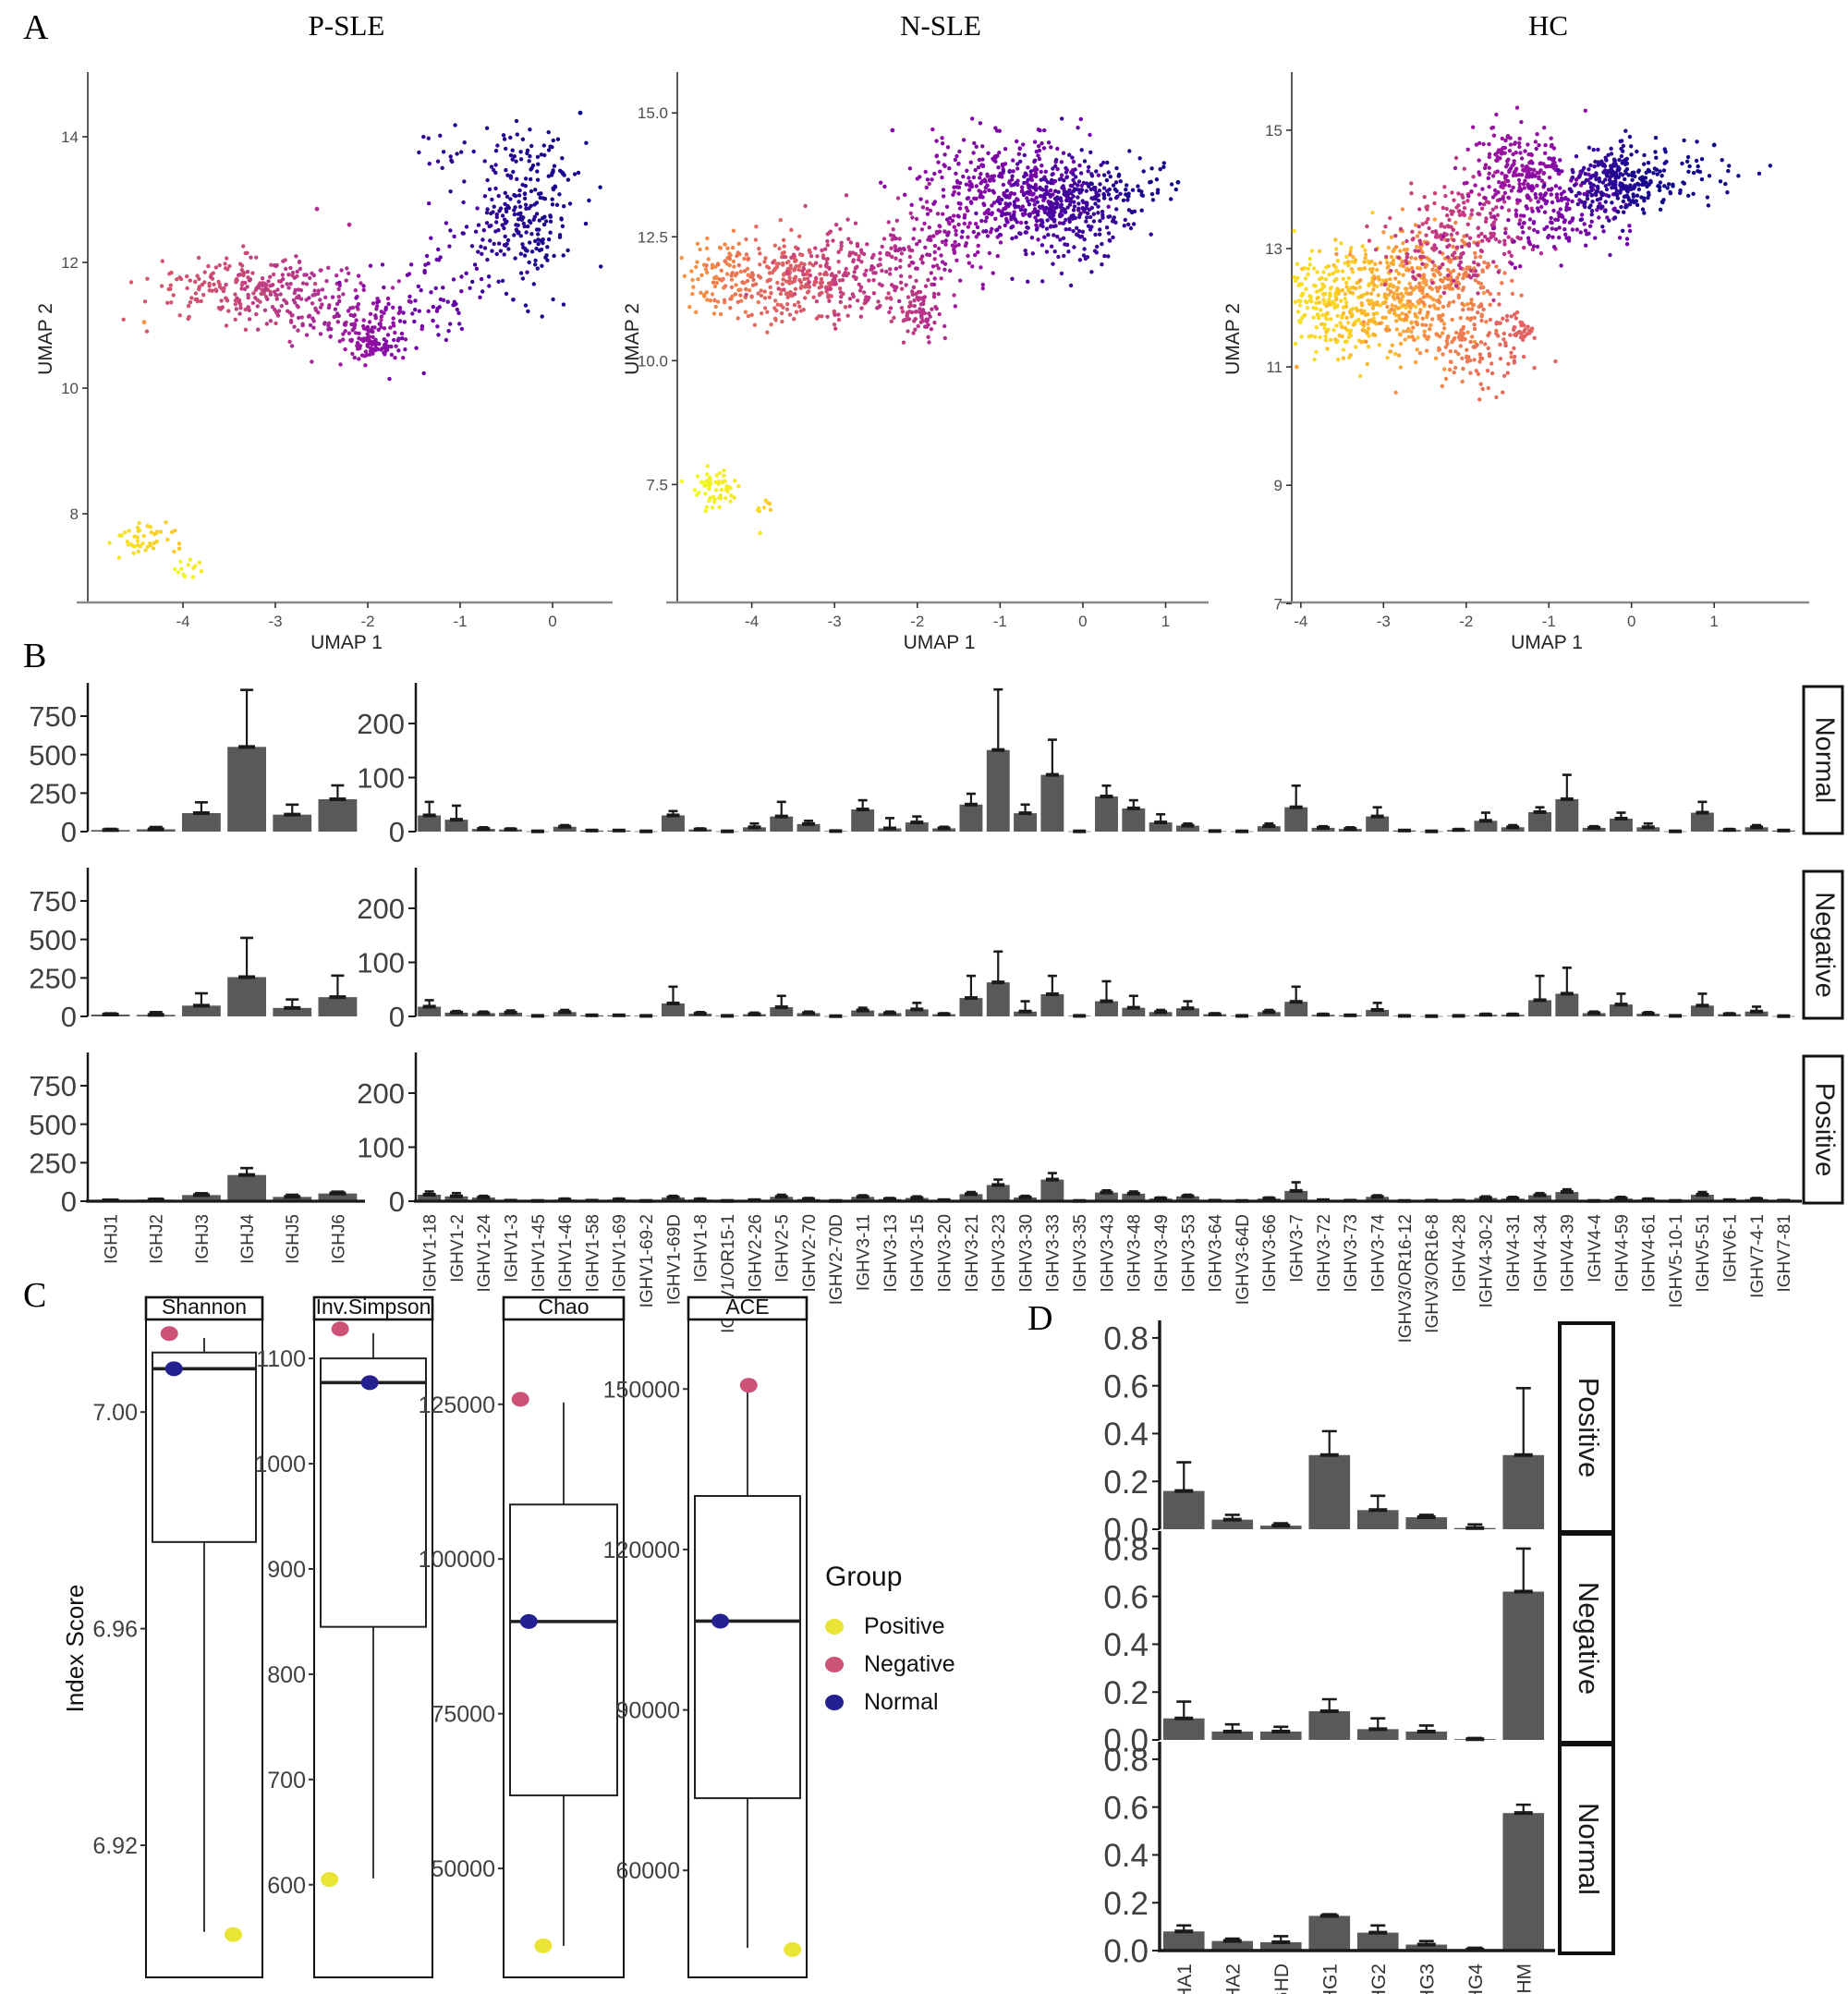 This screenshot has height=1994, width=1848. What do you see at coordinates (35, 656) in the screenshot?
I see `panel-b-label: B` at bounding box center [35, 656].